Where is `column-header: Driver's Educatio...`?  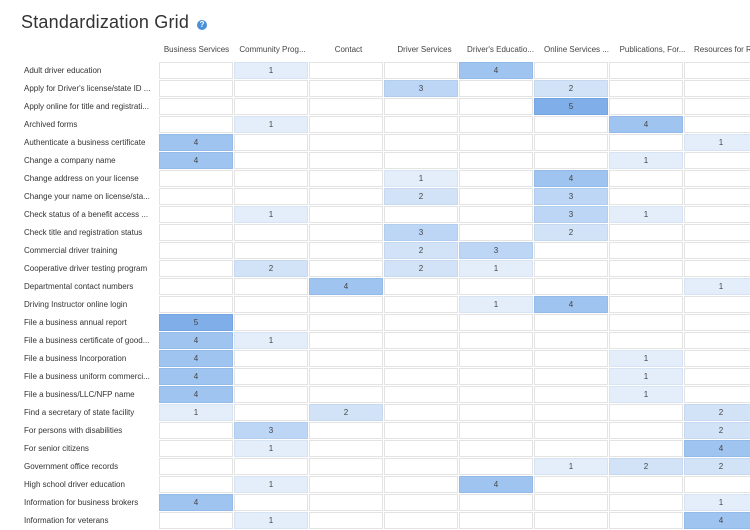
column-header: Driver's Educatio... is located at coordinates (500, 49).